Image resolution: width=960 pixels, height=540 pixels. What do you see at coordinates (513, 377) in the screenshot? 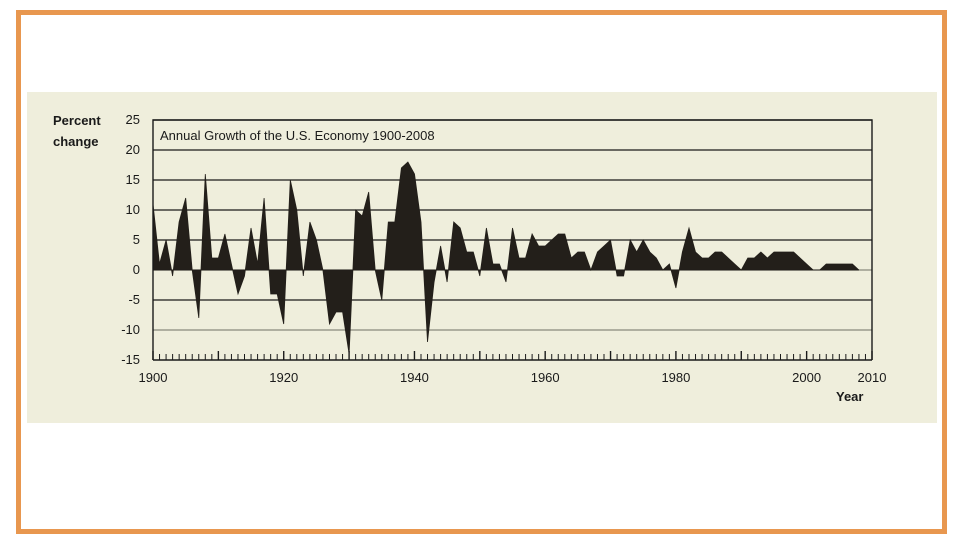
I see `x-tick-labels: 1900 1920 1940 1960 1980 2000 2010` at bounding box center [513, 377].